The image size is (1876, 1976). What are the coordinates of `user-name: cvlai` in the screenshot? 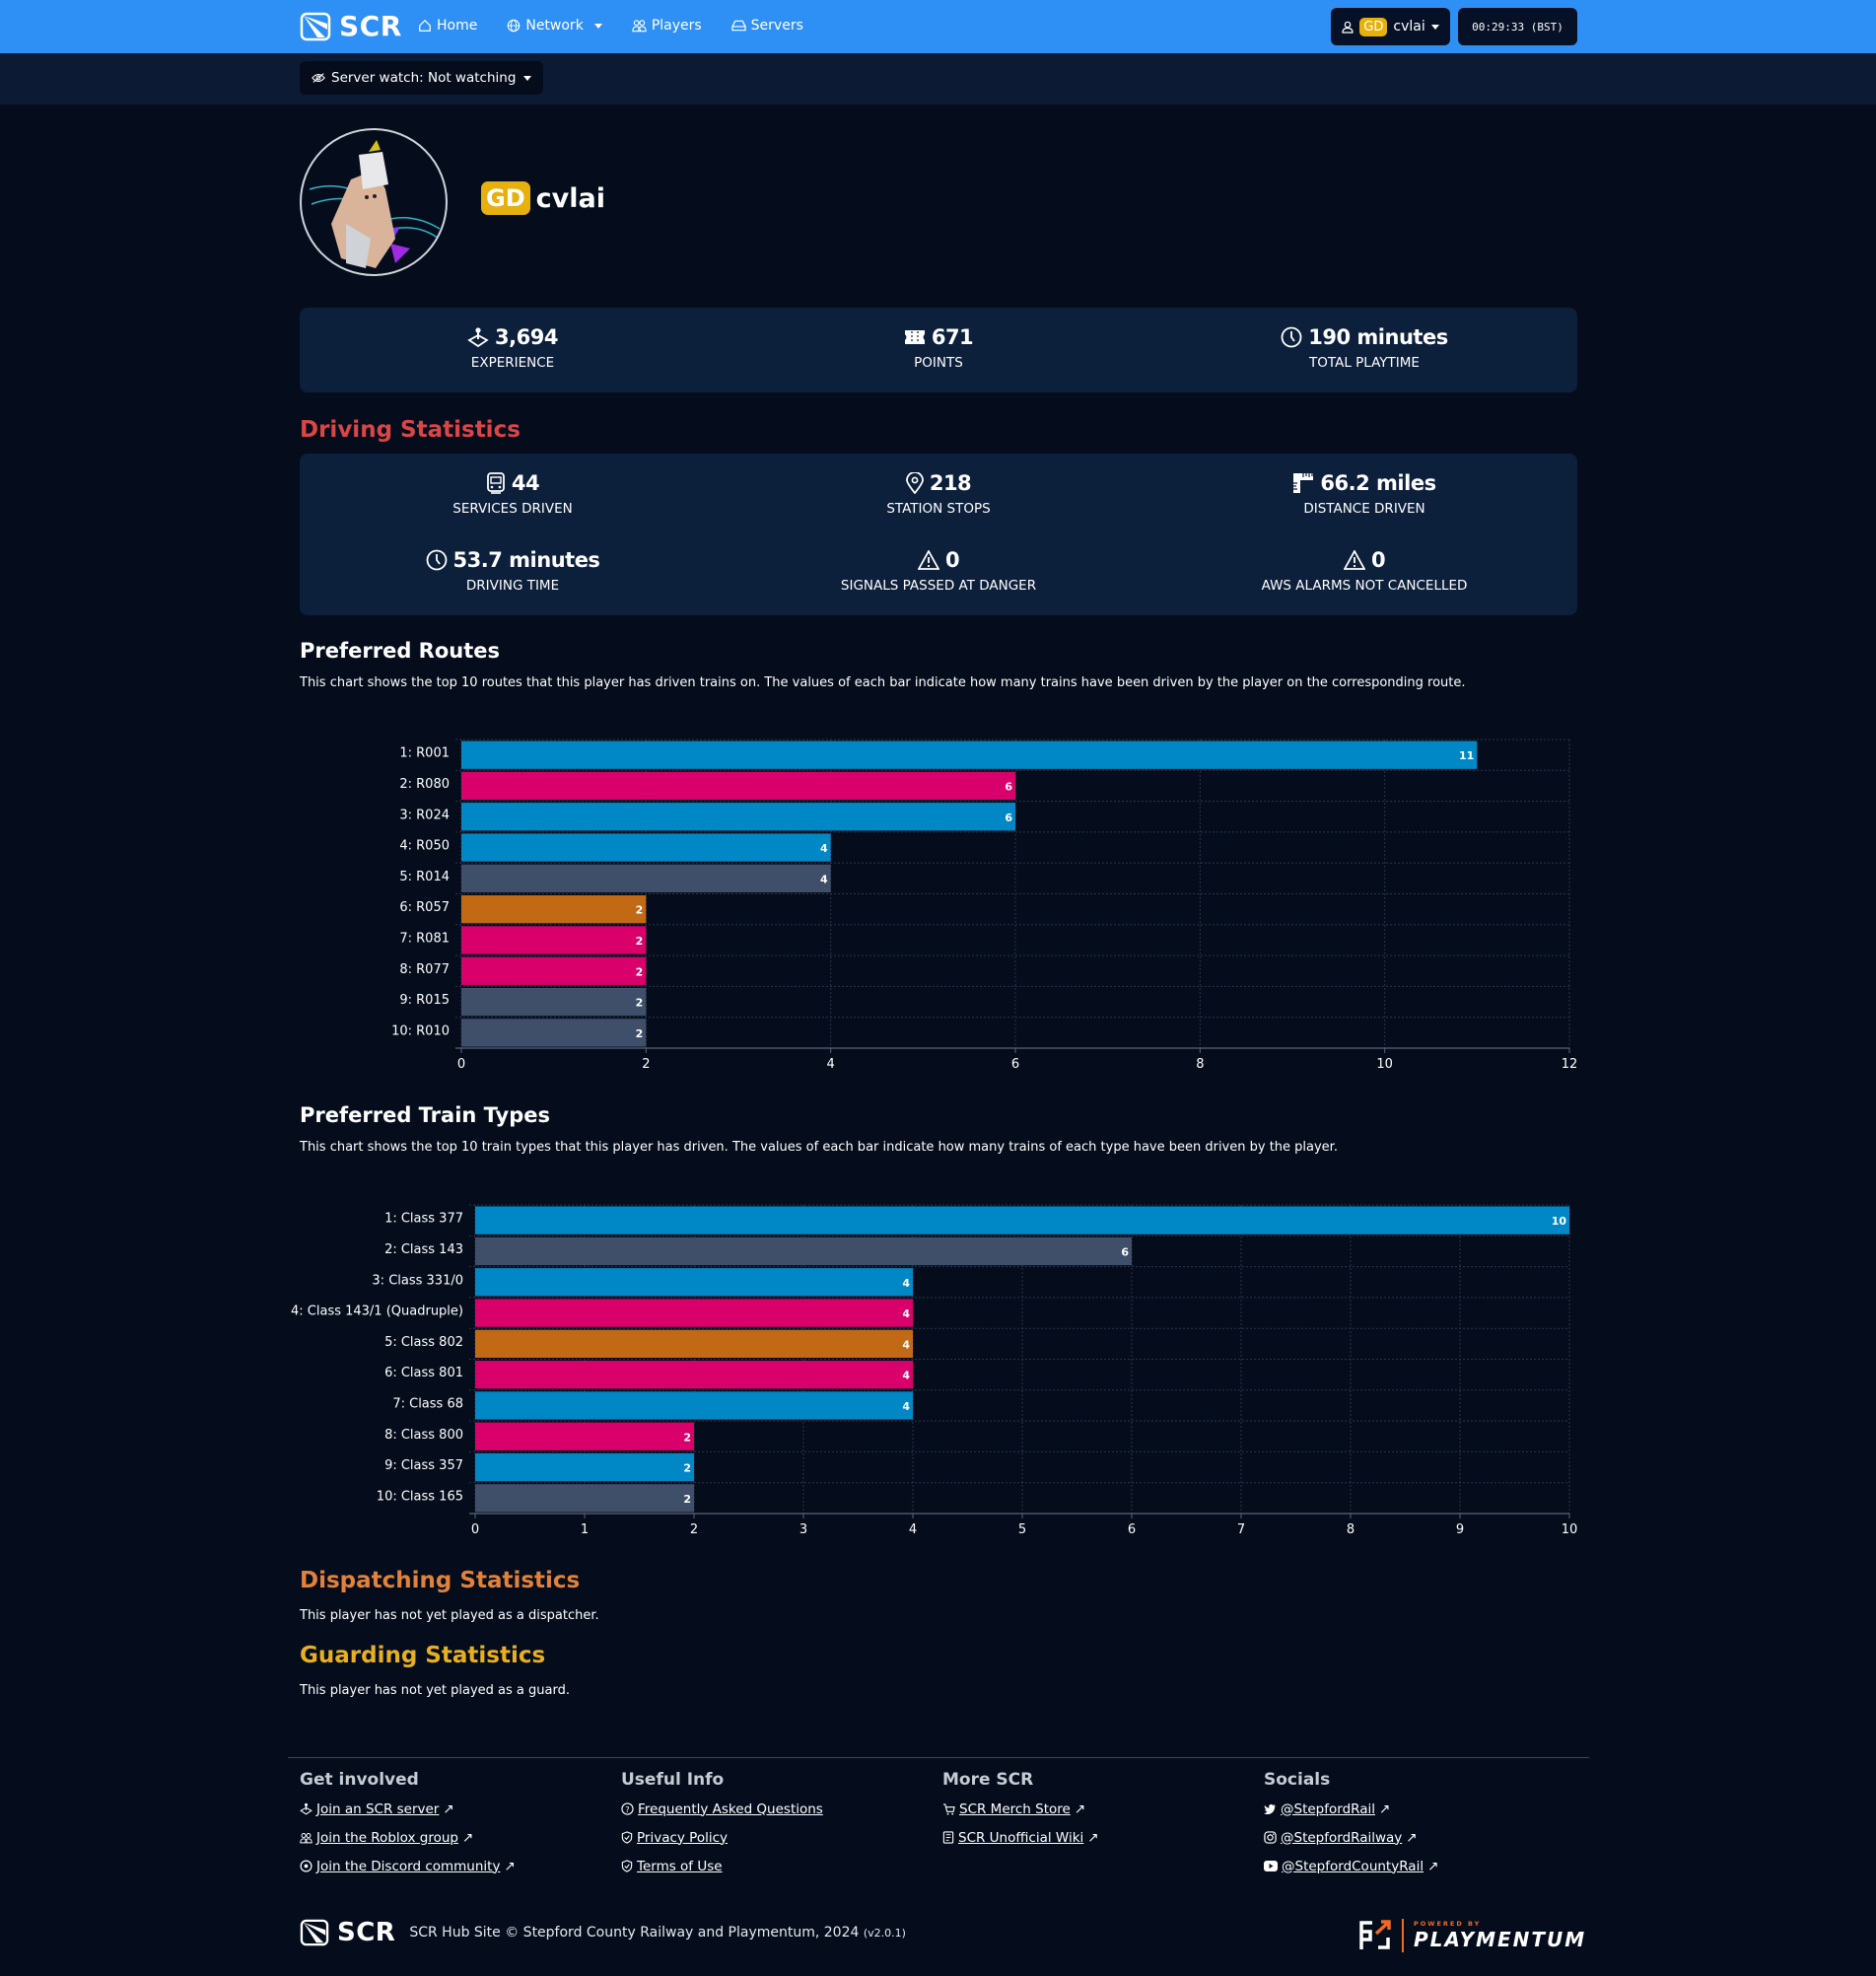 It's located at (1409, 27).